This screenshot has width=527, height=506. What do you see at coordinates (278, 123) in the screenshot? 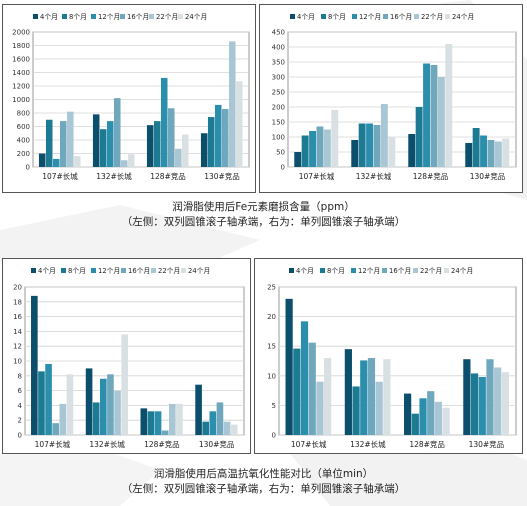
I see `y-tick-label: 150` at bounding box center [278, 123].